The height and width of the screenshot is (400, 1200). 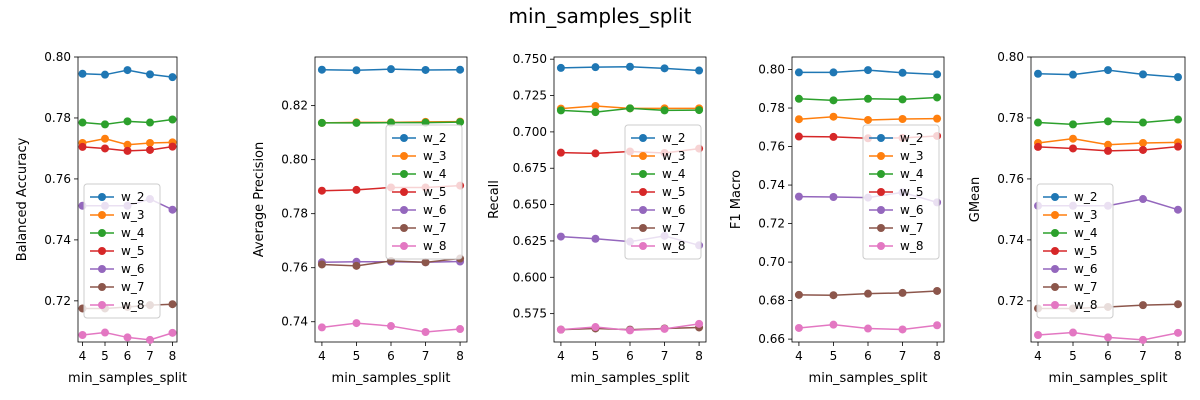 What do you see at coordinates (673, 174) in the screenshot?
I see `legend-label: w_4` at bounding box center [673, 174].